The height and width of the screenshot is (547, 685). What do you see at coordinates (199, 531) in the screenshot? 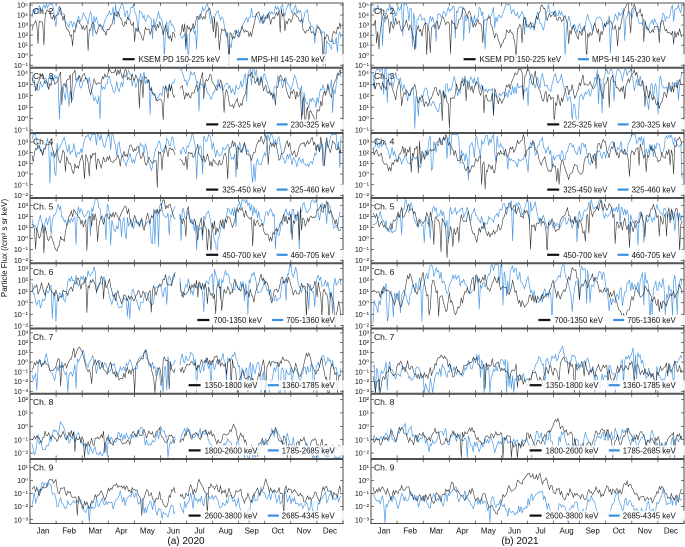
I see `month-label: Jul` at bounding box center [199, 531].